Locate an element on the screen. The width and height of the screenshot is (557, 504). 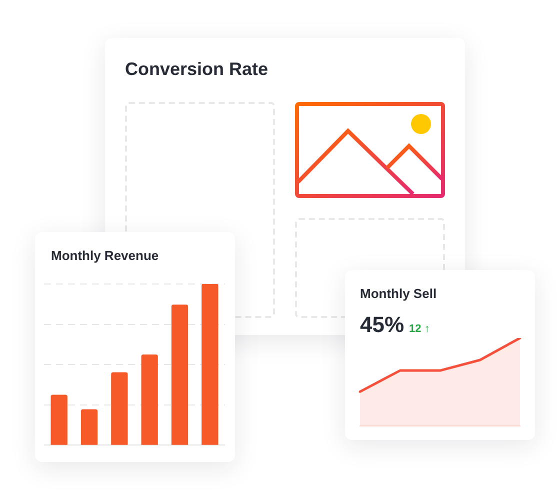
chart-title: Monthly Revenue is located at coordinates (105, 255).